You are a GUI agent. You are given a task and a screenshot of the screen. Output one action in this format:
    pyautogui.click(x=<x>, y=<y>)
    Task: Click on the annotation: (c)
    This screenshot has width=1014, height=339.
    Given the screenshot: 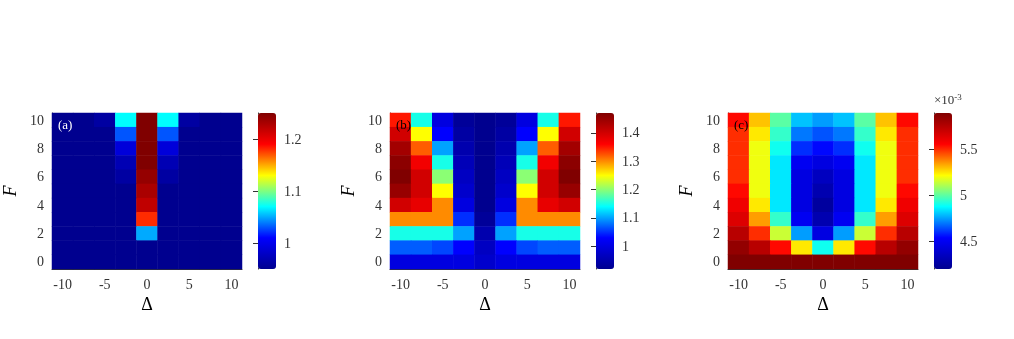 What is the action you would take?
    pyautogui.click(x=741, y=124)
    